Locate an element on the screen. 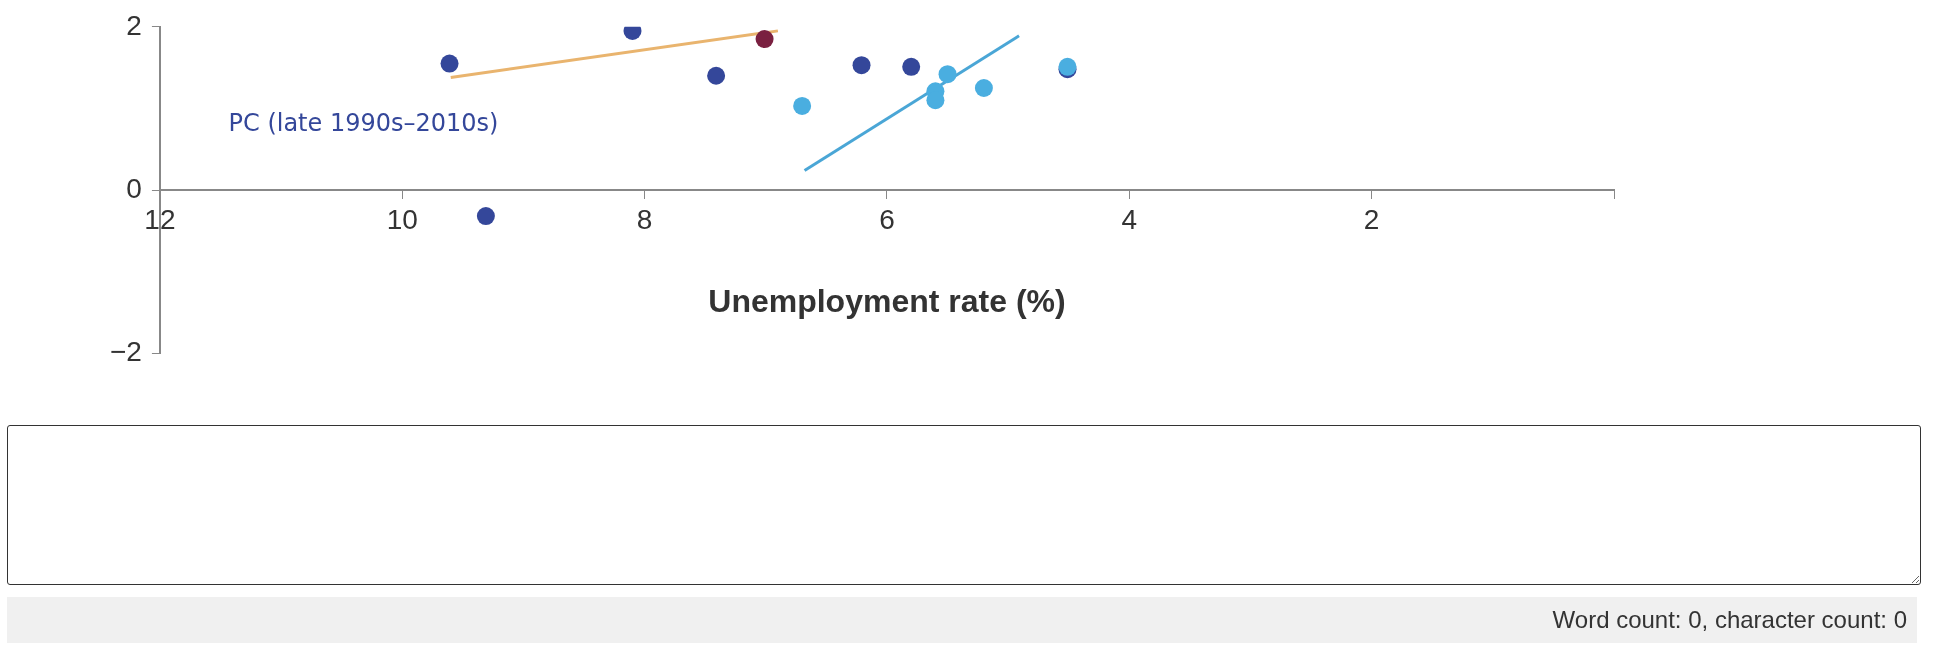 This screenshot has width=1934, height=646. y-tick-label: 0 is located at coordinates (134, 188).